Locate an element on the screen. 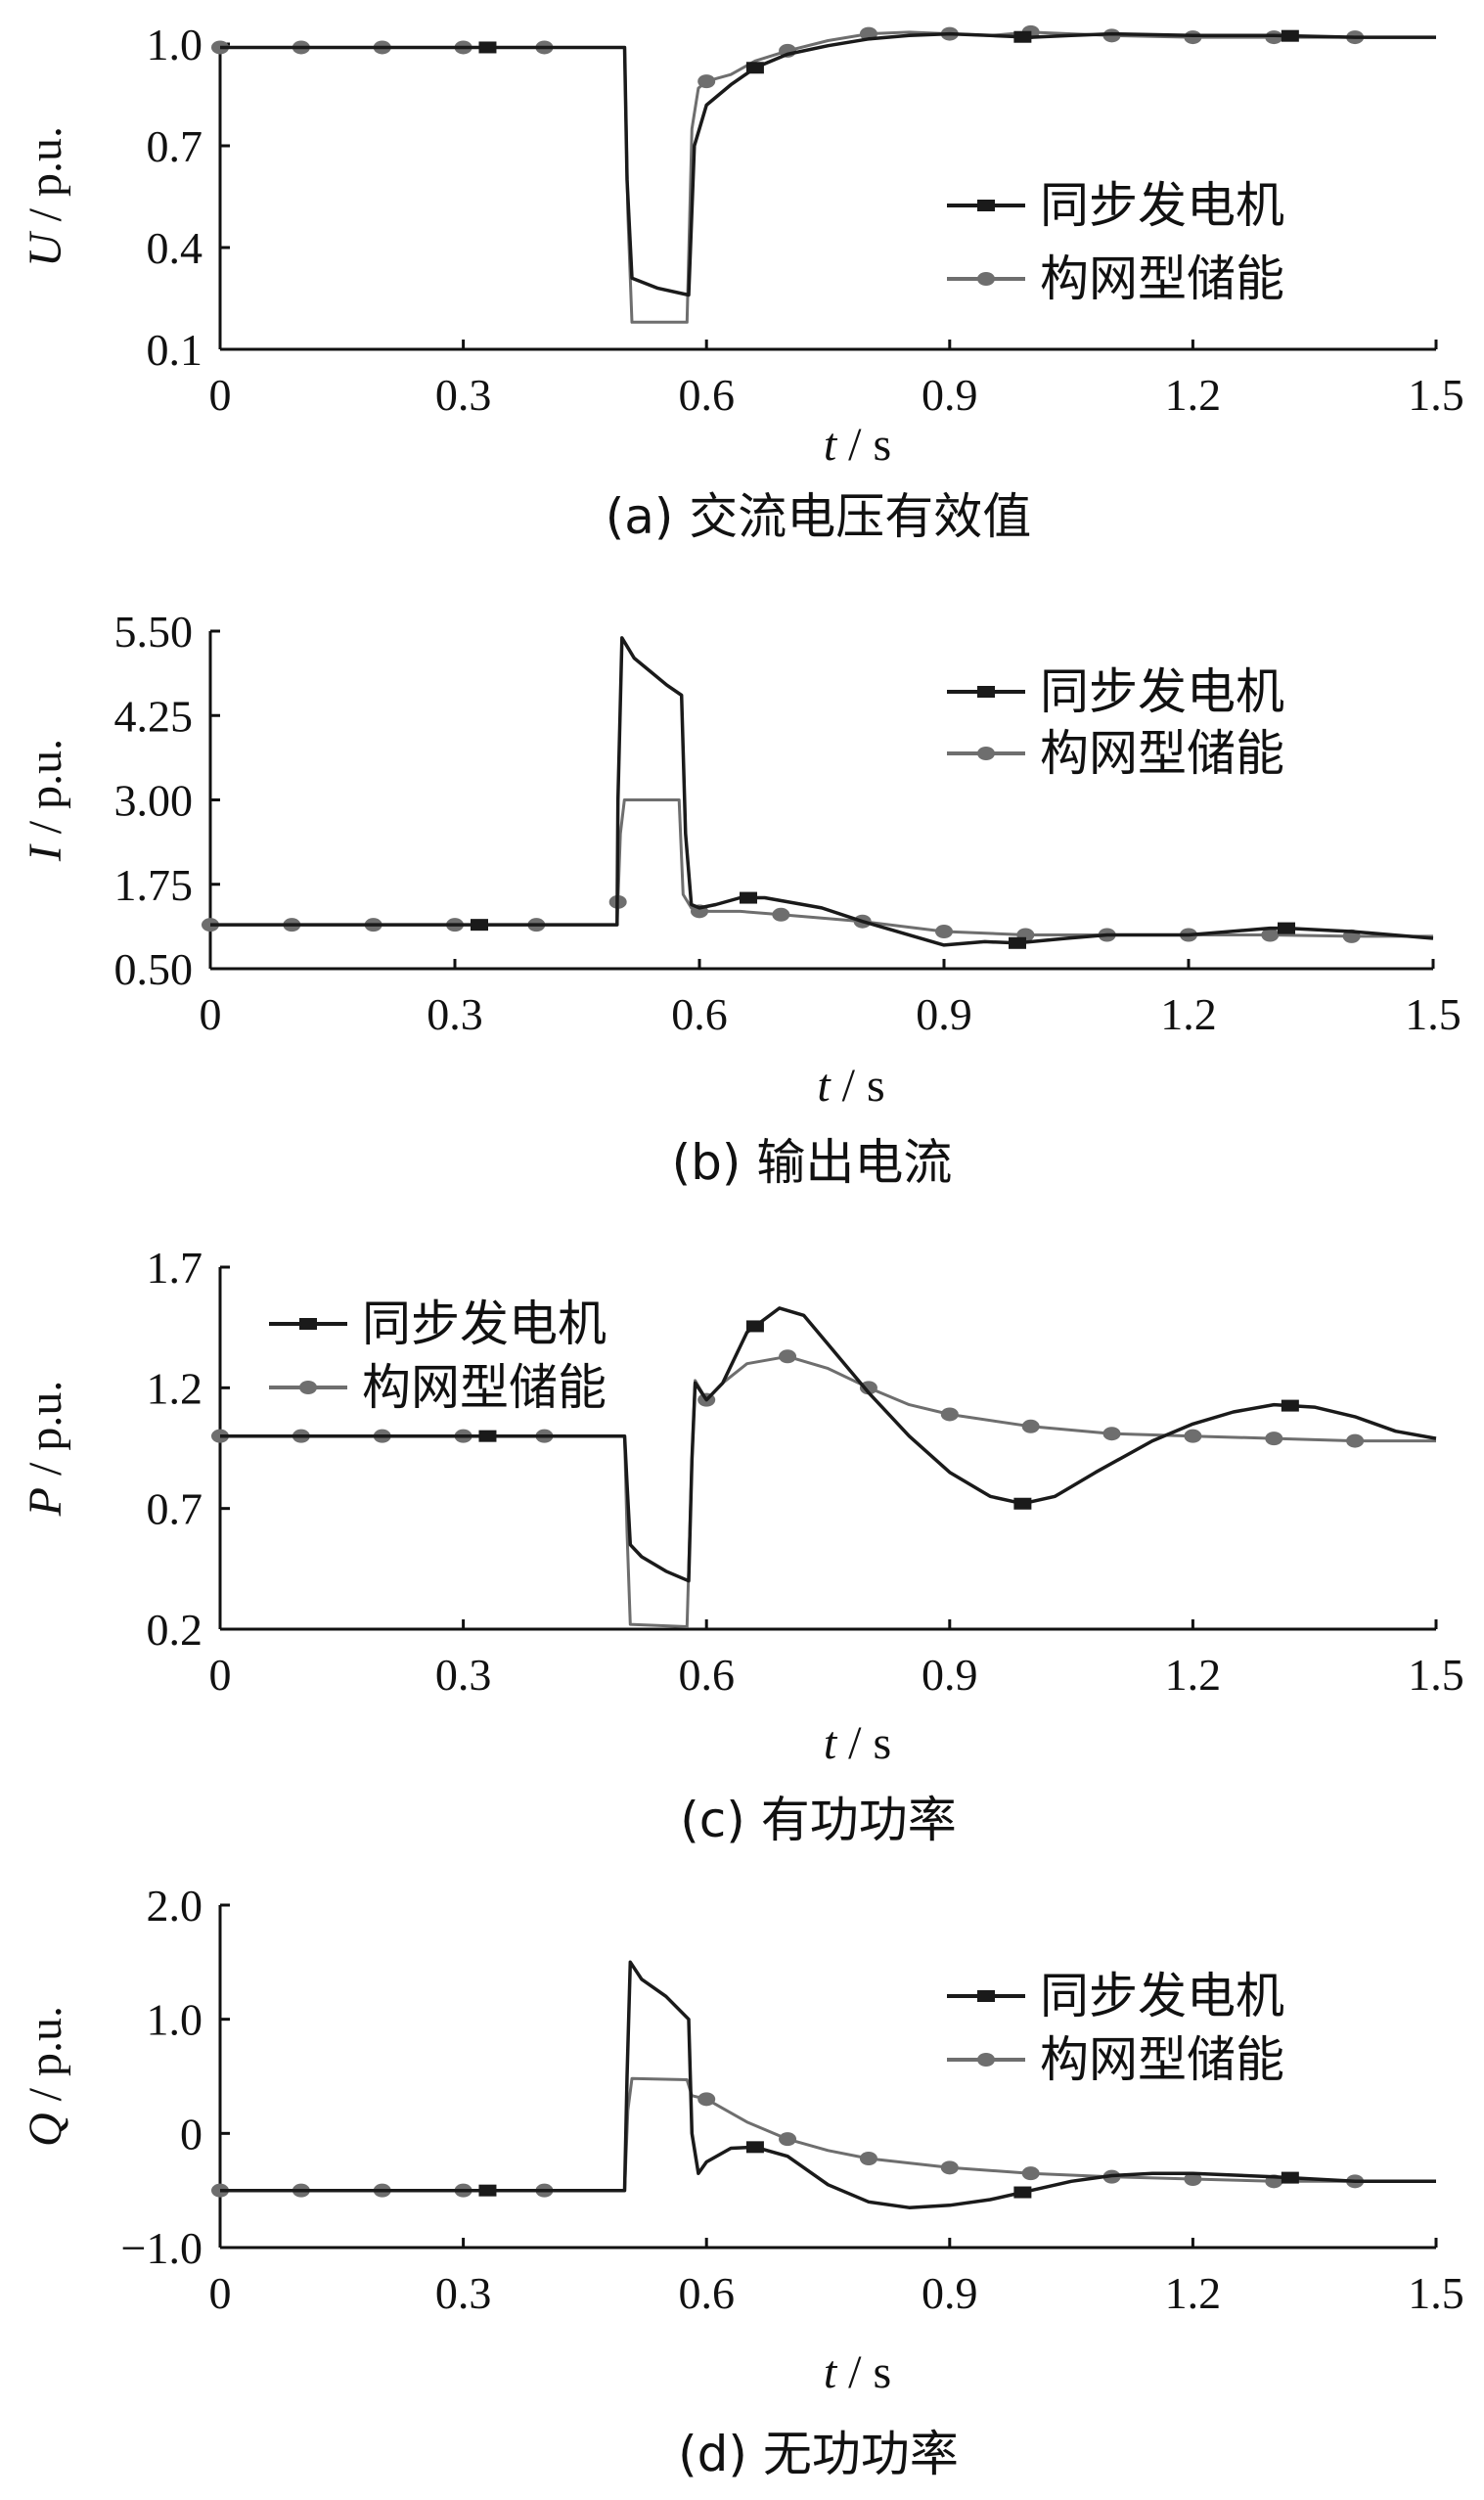  y-axis-label-var: Q is located at coordinates (45, 2130).